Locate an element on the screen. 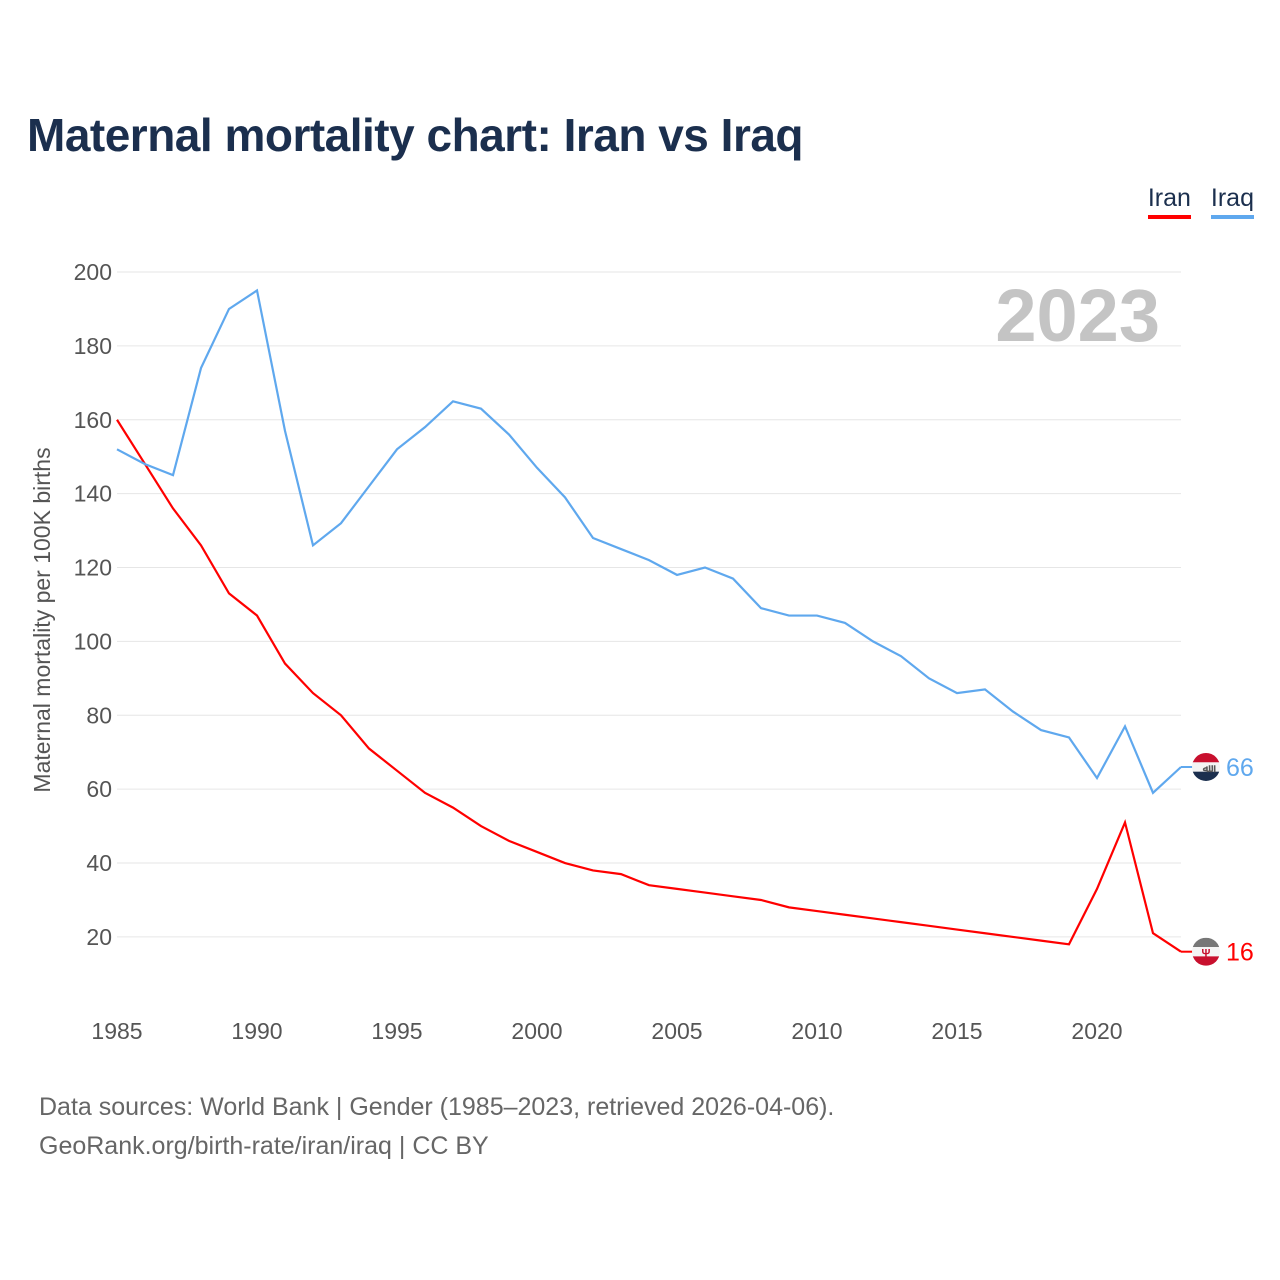 This screenshot has height=1280, width=1280. legend: Iran Iraq is located at coordinates (1200, 201).